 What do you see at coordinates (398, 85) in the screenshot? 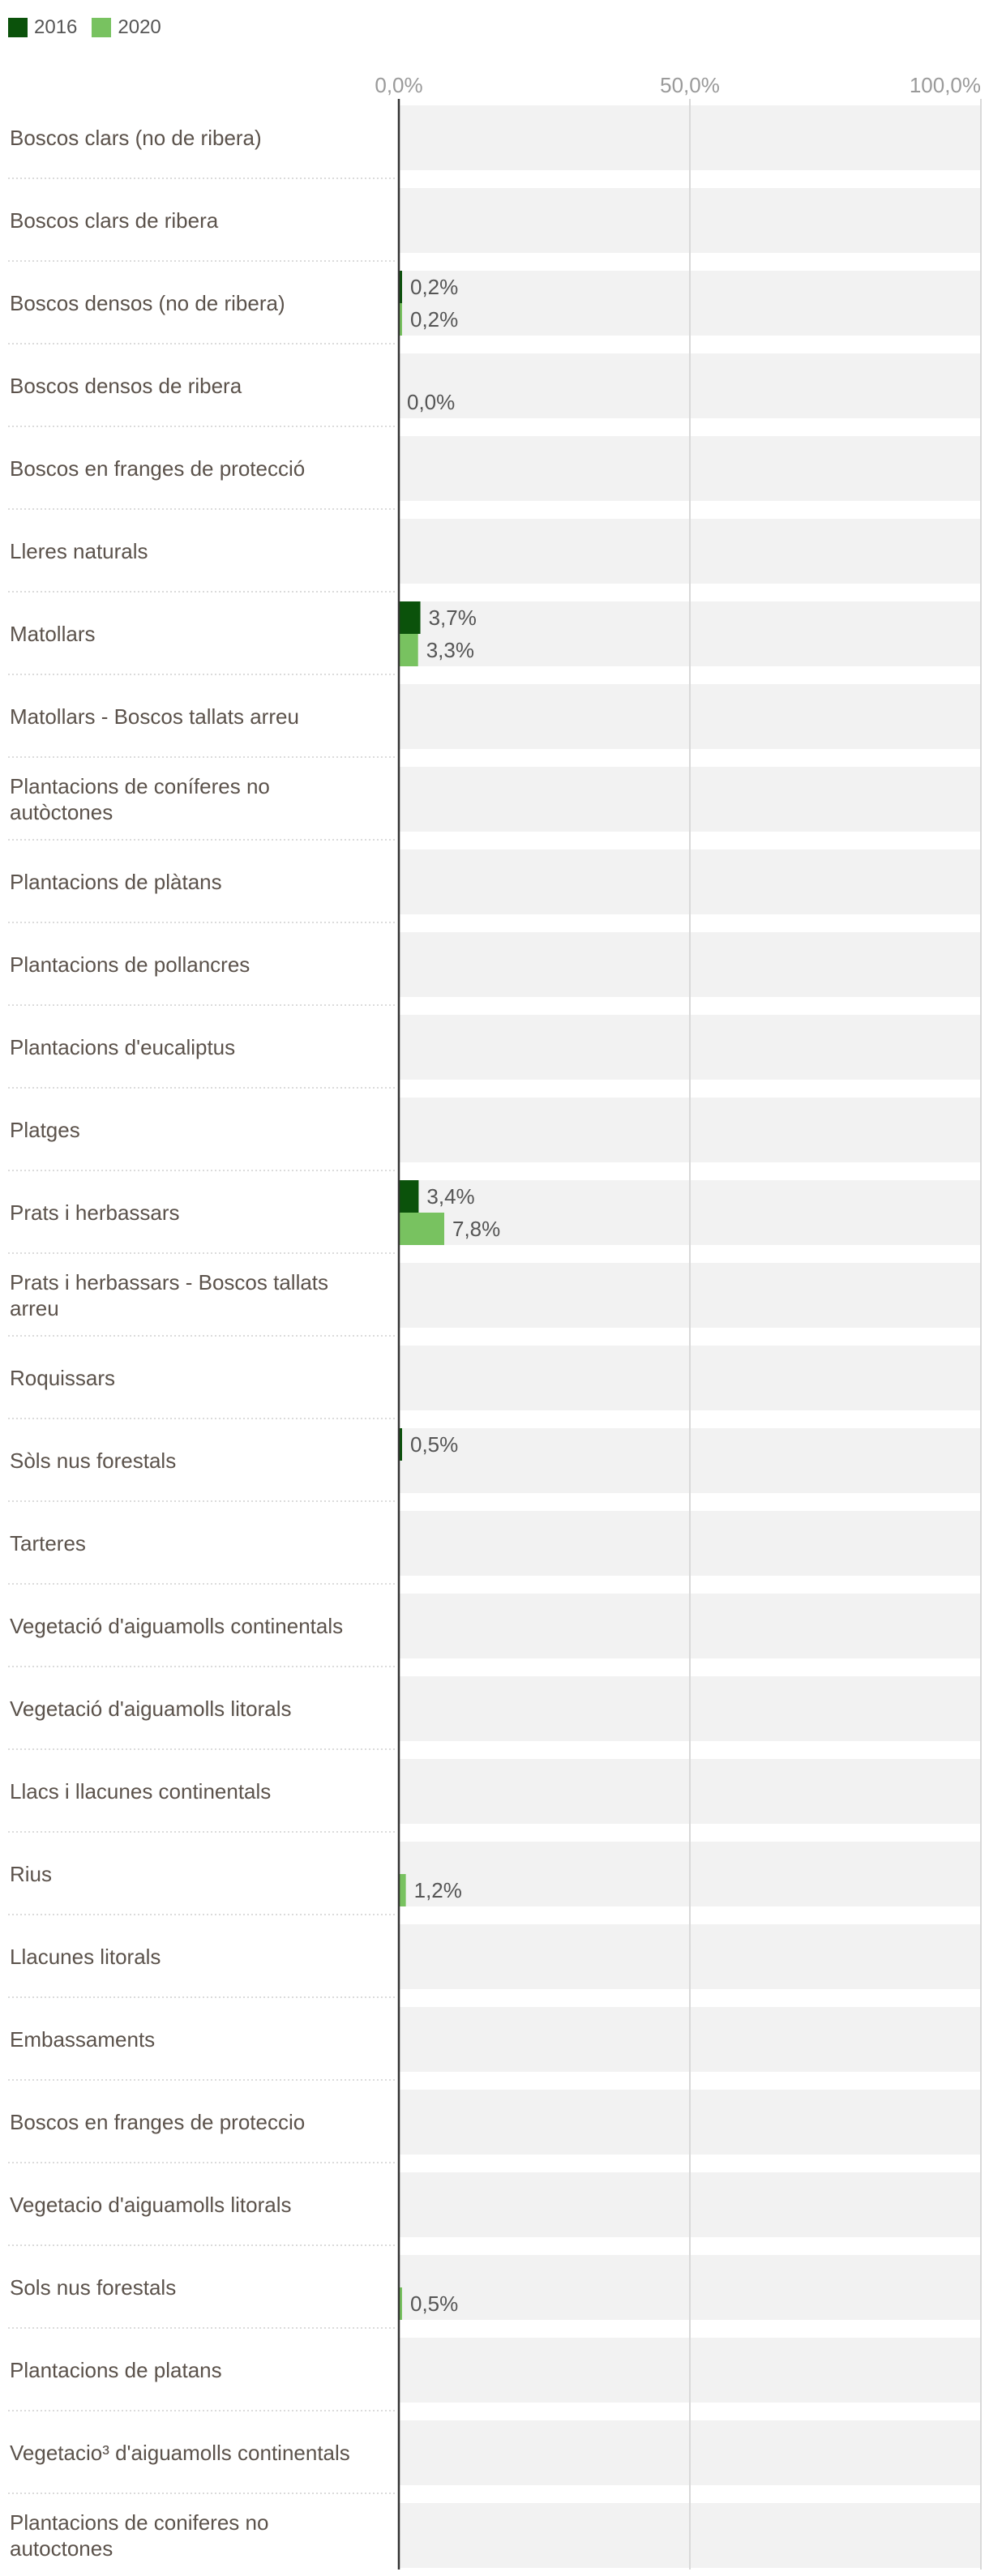
I see `x-tick-label: 0,0%` at bounding box center [398, 85].